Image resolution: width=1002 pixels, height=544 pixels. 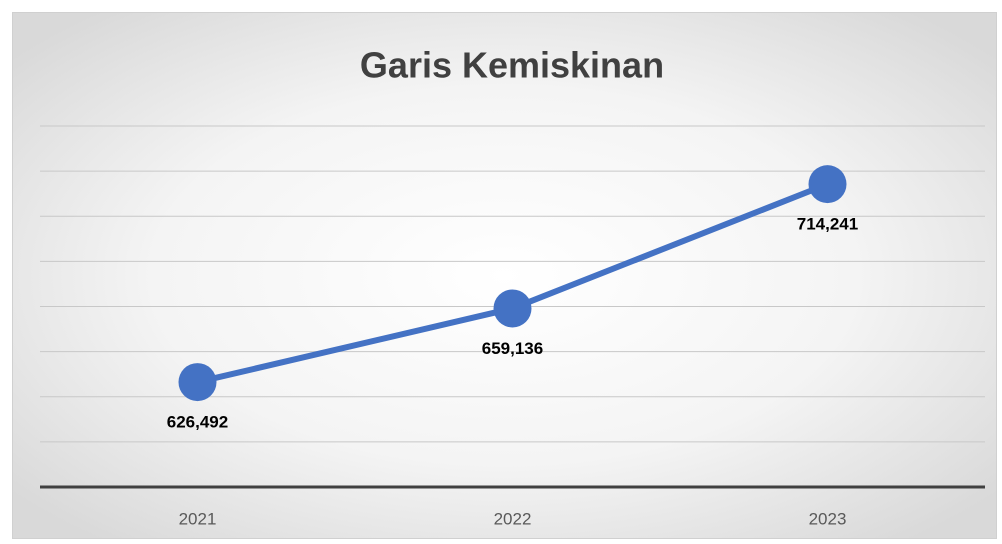 What do you see at coordinates (827, 224) in the screenshot?
I see `data-label: 714,241` at bounding box center [827, 224].